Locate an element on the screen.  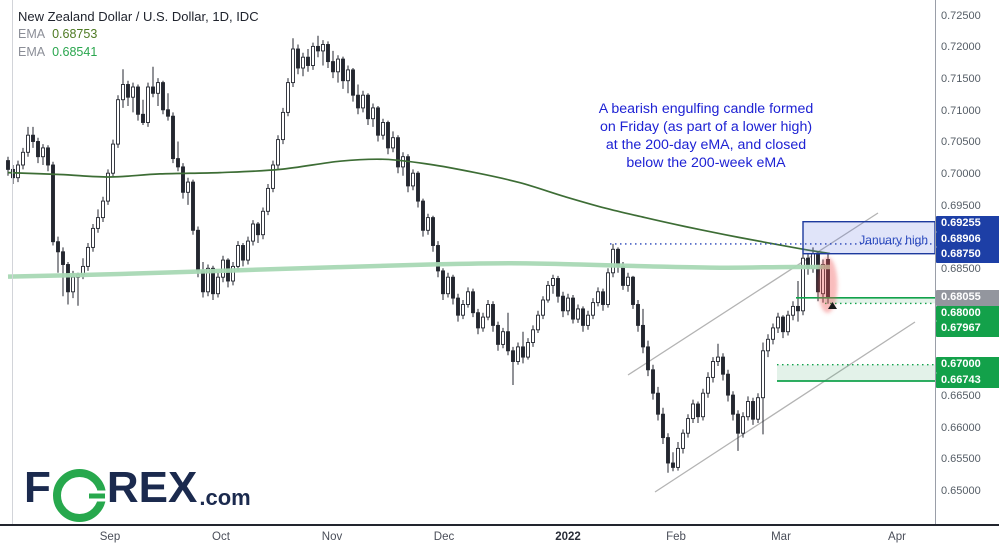
time-axis-label-oct: Oct is located at coordinates (221, 537).